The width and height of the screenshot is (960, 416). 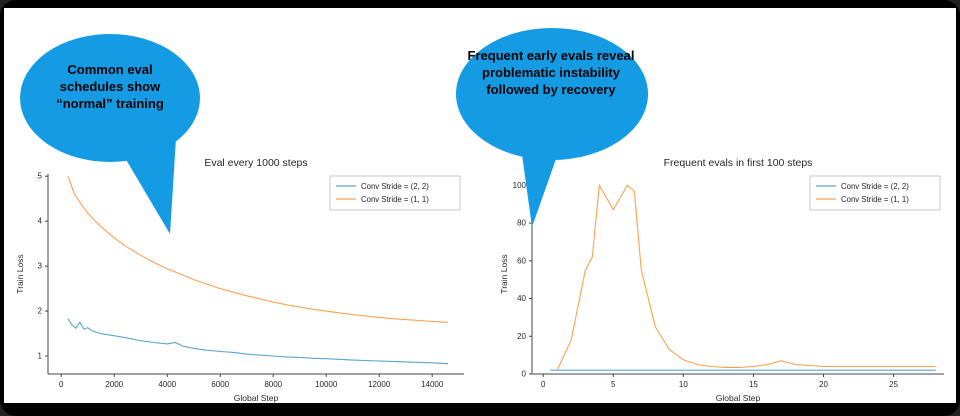 What do you see at coordinates (326, 384) in the screenshot?
I see `x-tick-label: 10000` at bounding box center [326, 384].